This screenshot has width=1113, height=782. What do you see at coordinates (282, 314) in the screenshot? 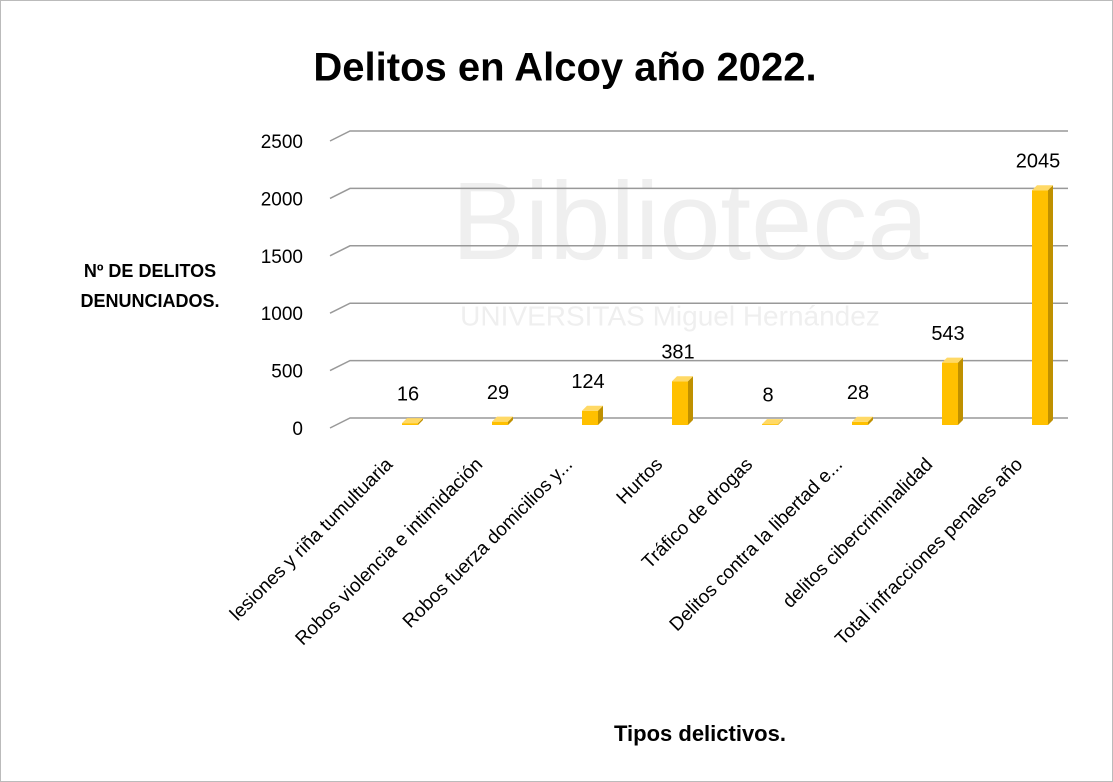
I see `y-tick-label: 1000` at bounding box center [282, 314].